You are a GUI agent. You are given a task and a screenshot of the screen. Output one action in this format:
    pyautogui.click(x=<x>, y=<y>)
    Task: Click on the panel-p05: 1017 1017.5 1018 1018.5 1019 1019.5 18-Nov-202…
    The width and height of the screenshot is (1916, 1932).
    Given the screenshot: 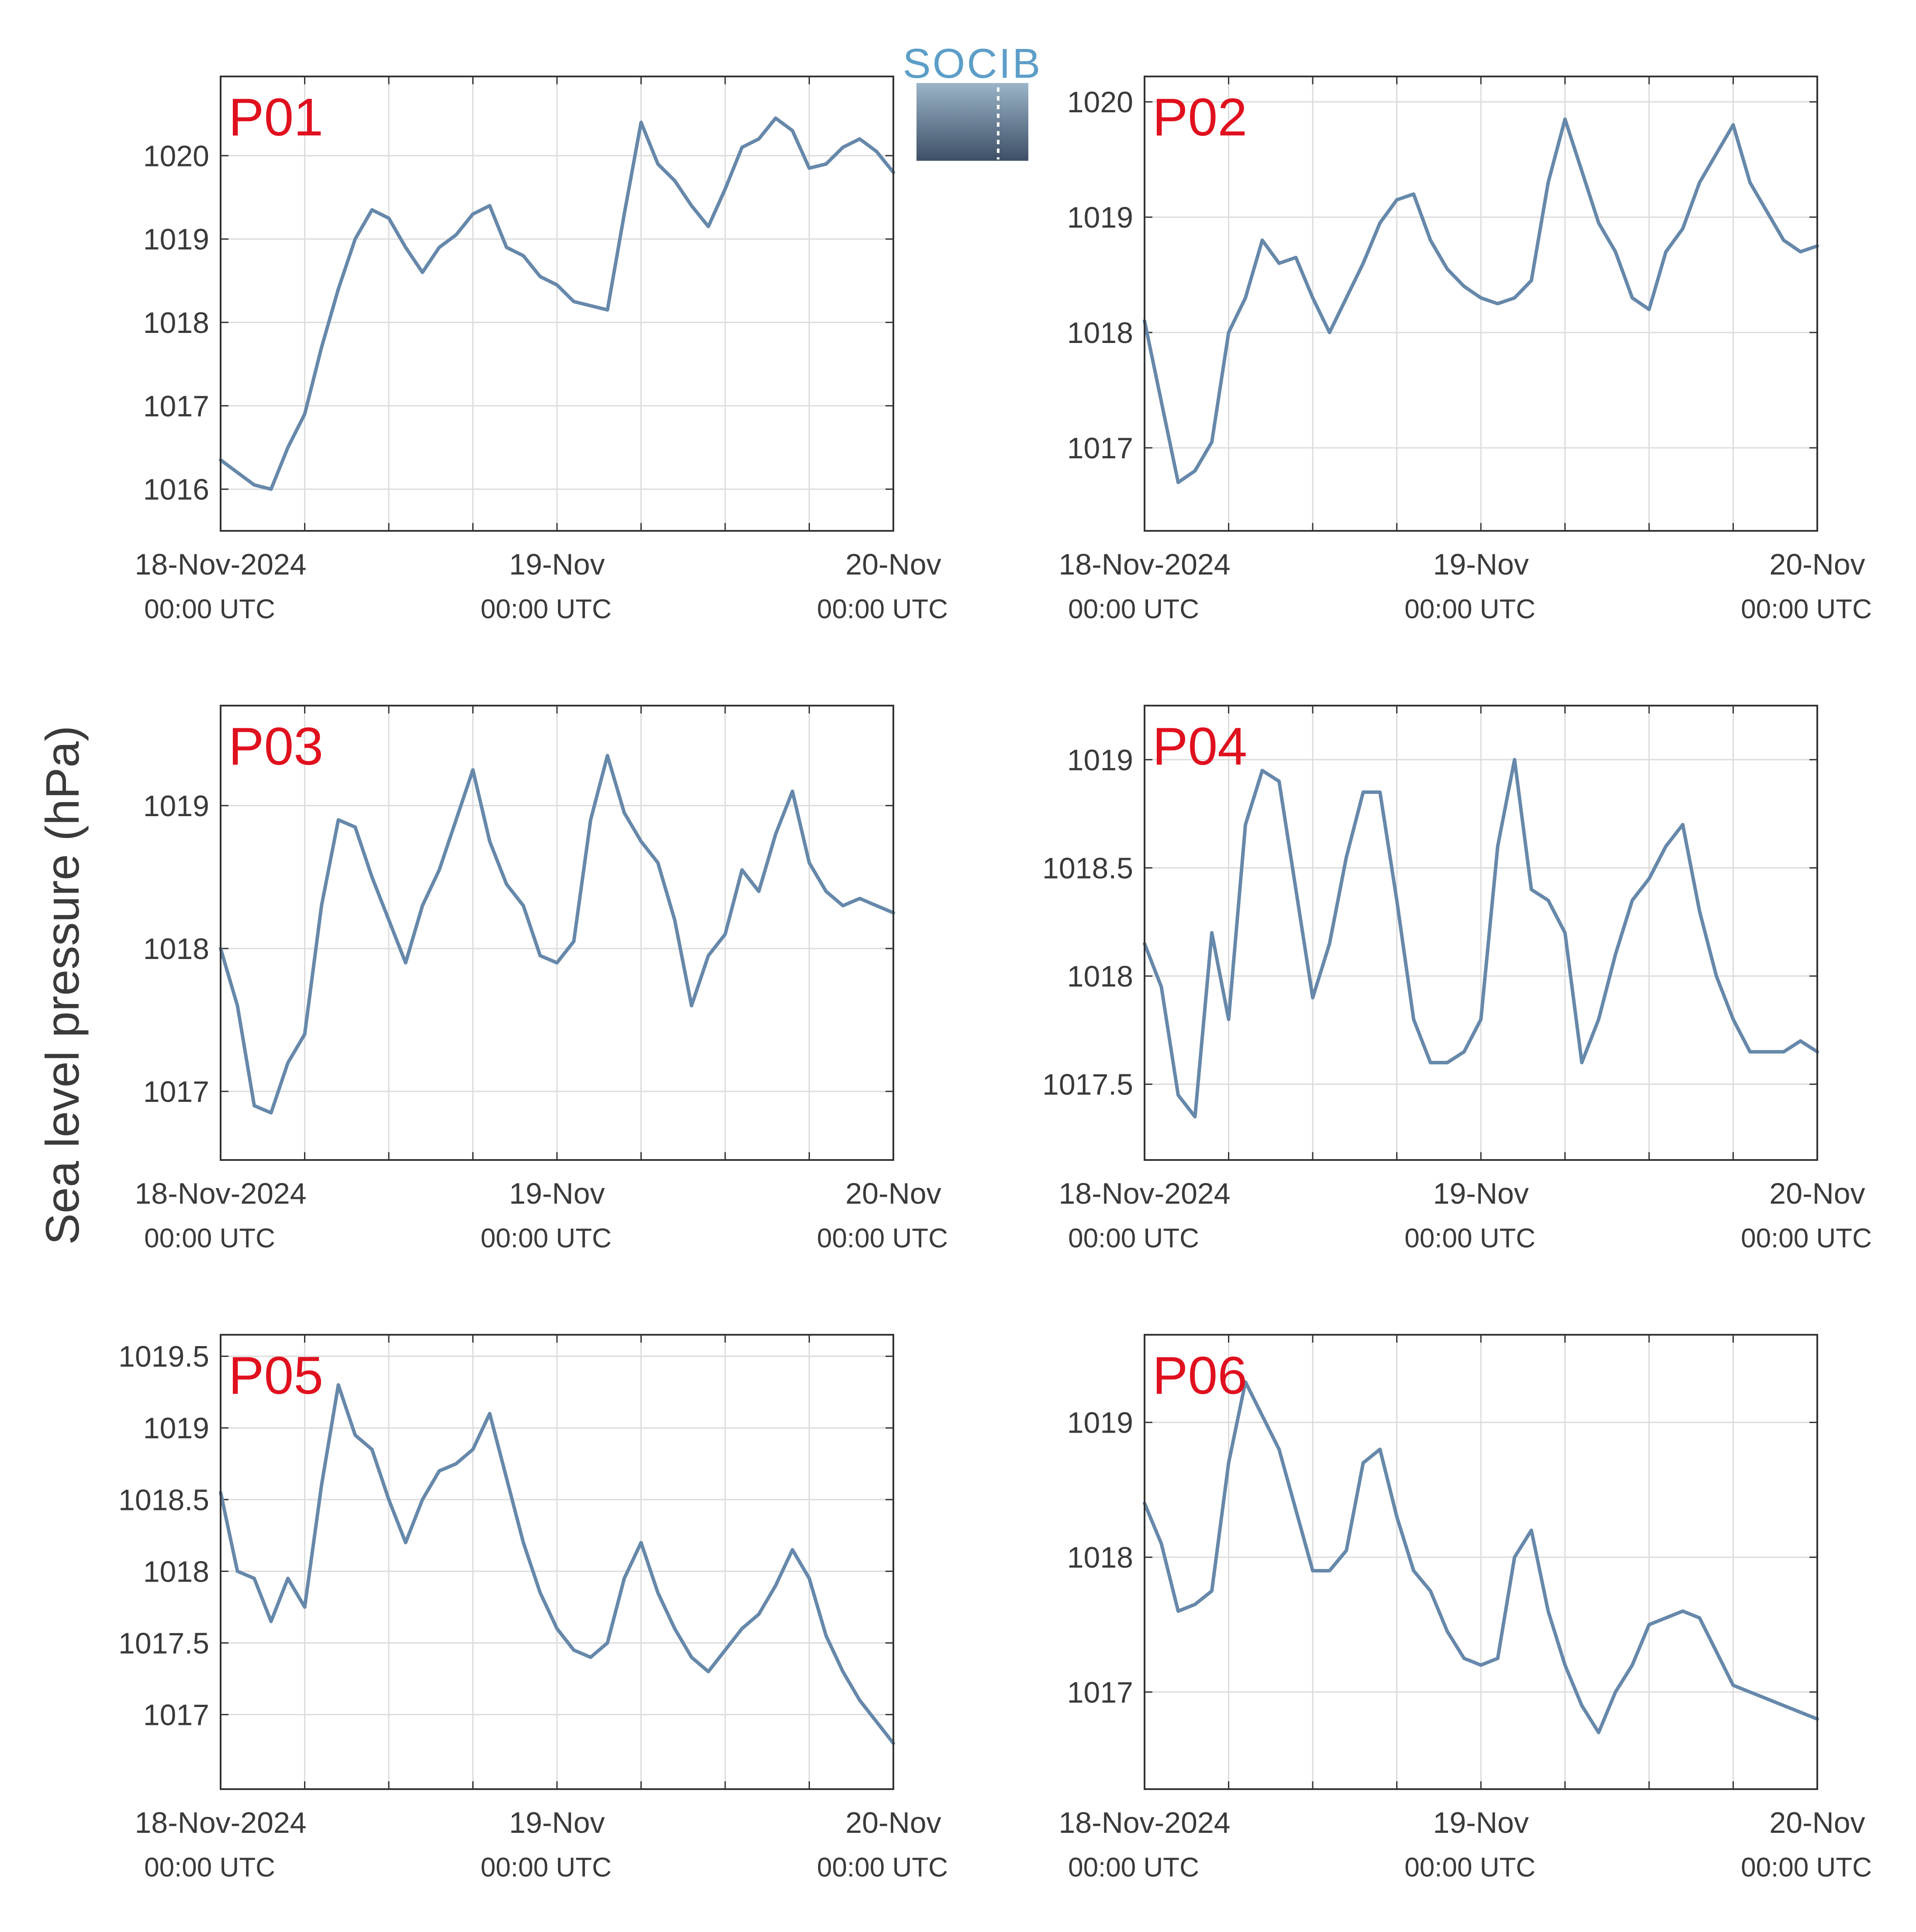 What is the action you would take?
    pyautogui.click(x=533, y=1608)
    